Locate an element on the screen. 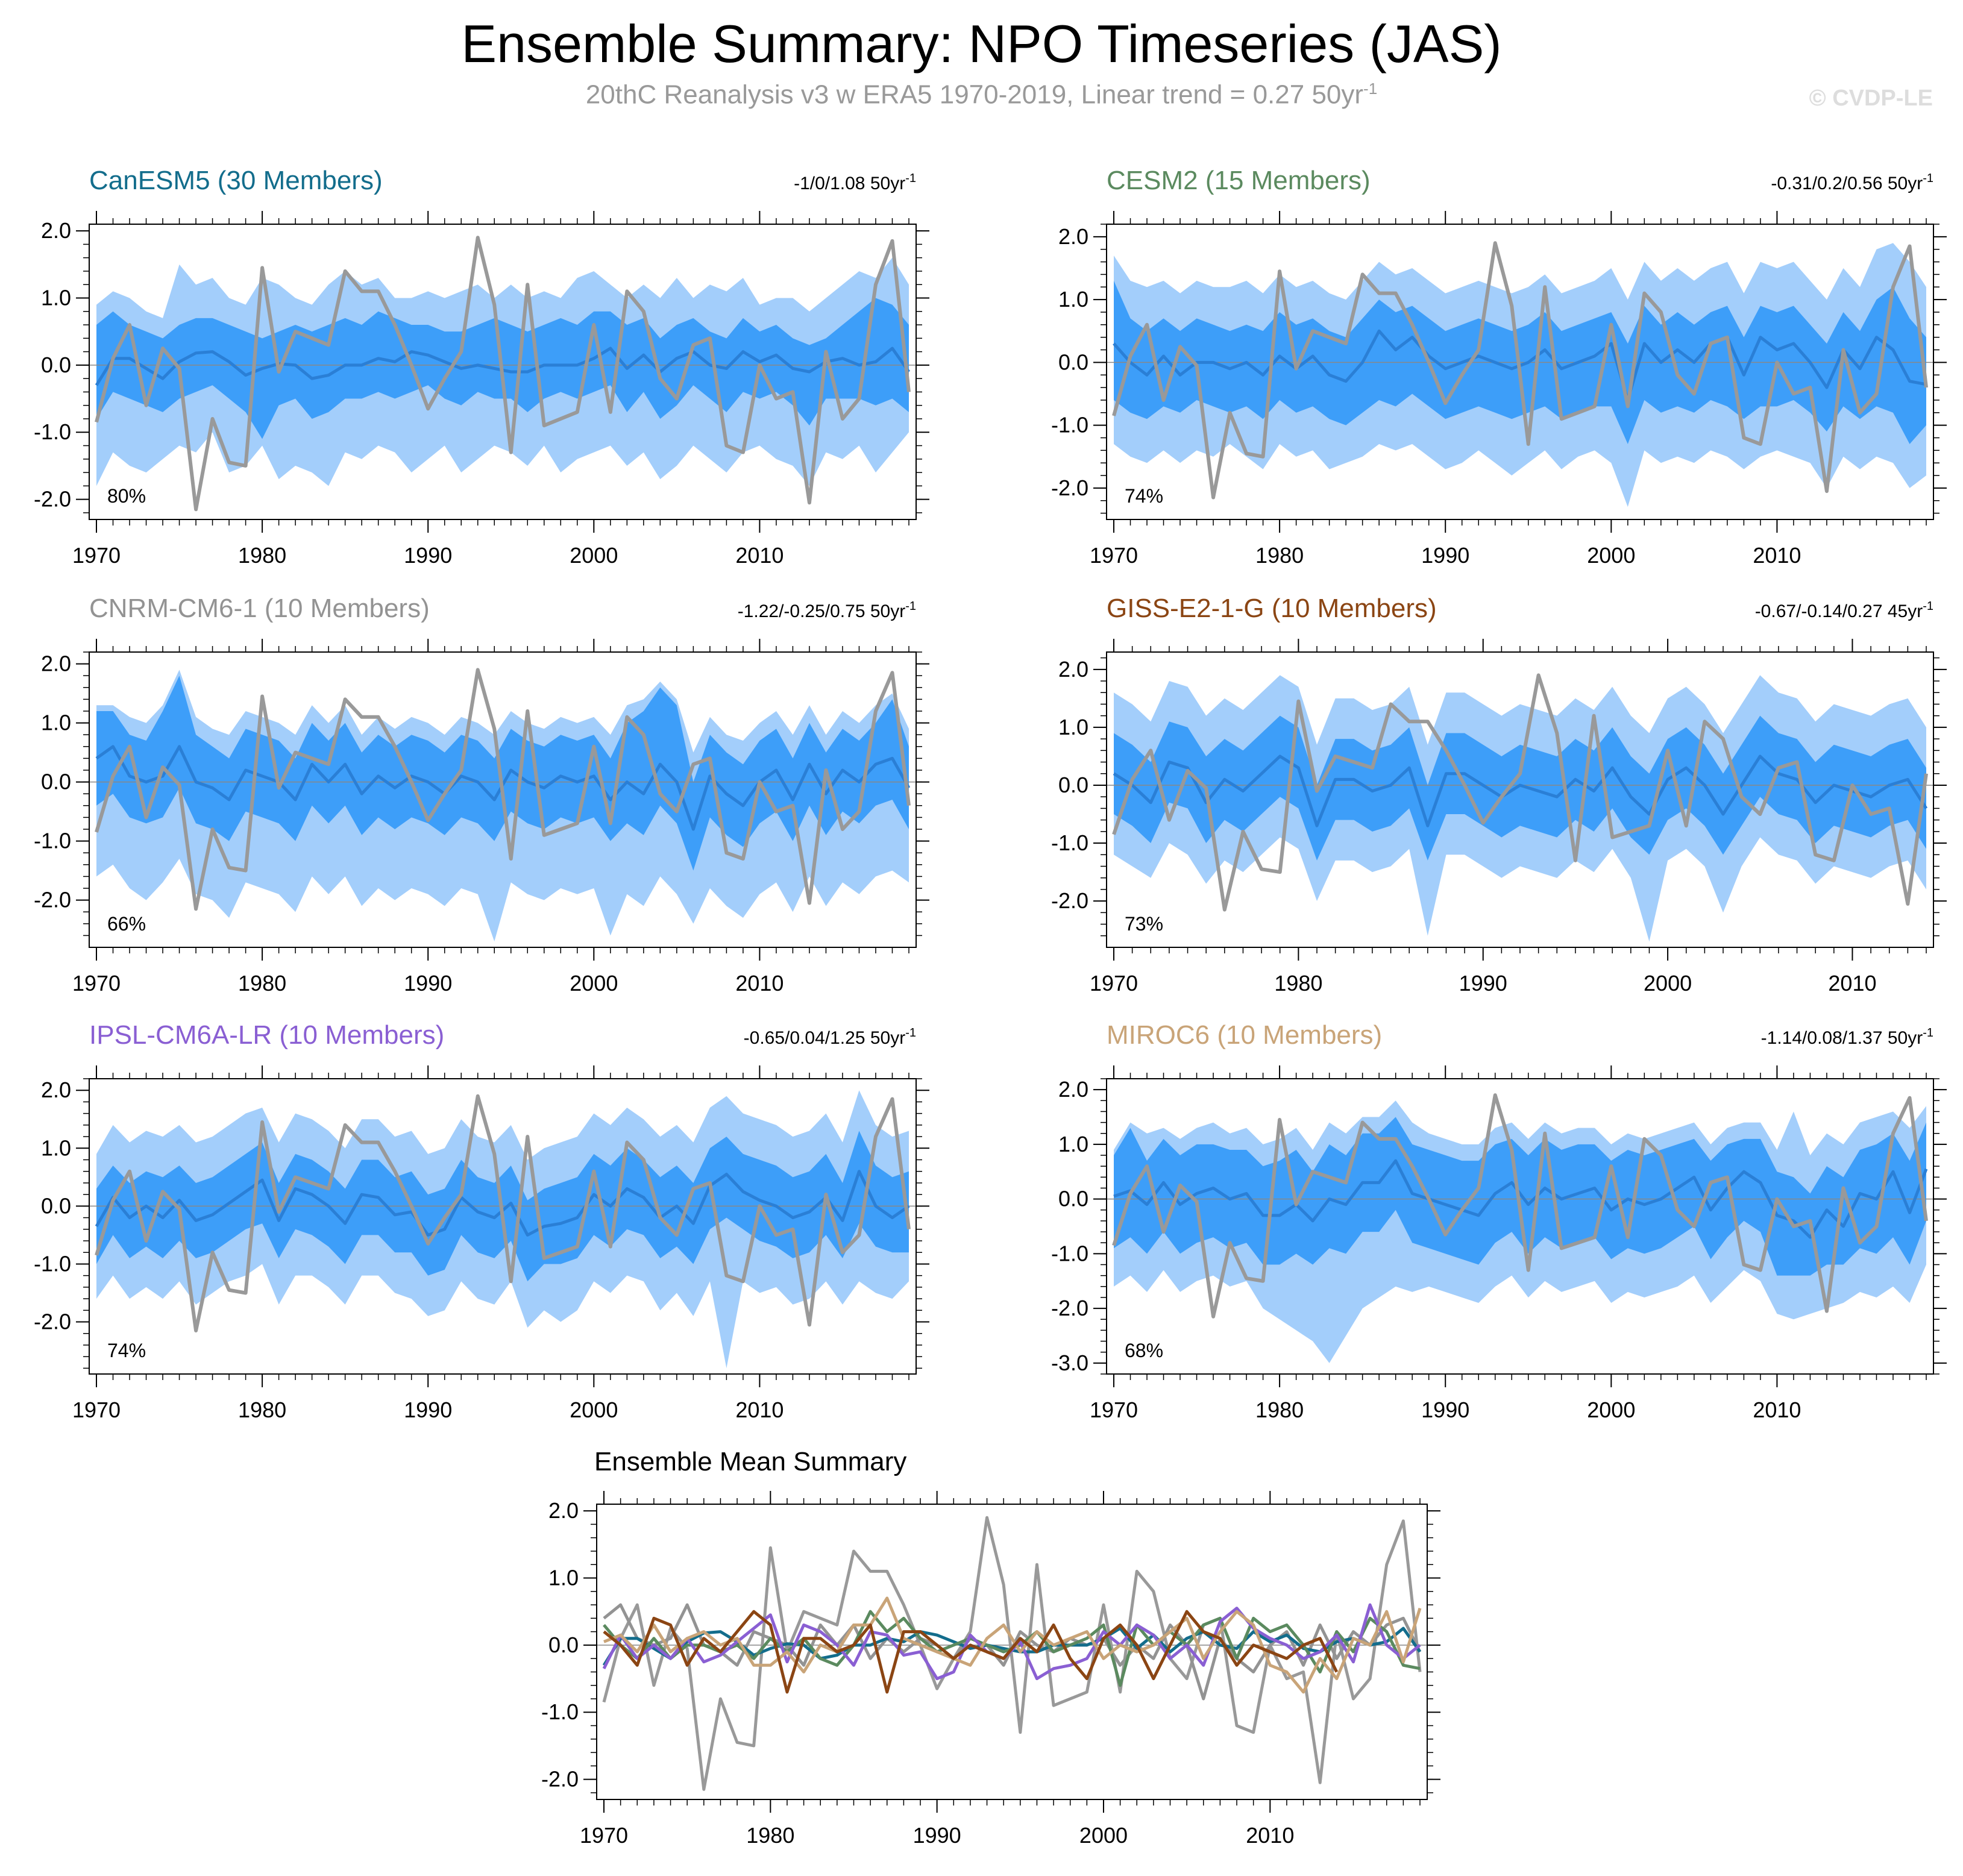  trend-range: -1.22/-0.25/0.75 50yr-1 is located at coordinates (827, 610).